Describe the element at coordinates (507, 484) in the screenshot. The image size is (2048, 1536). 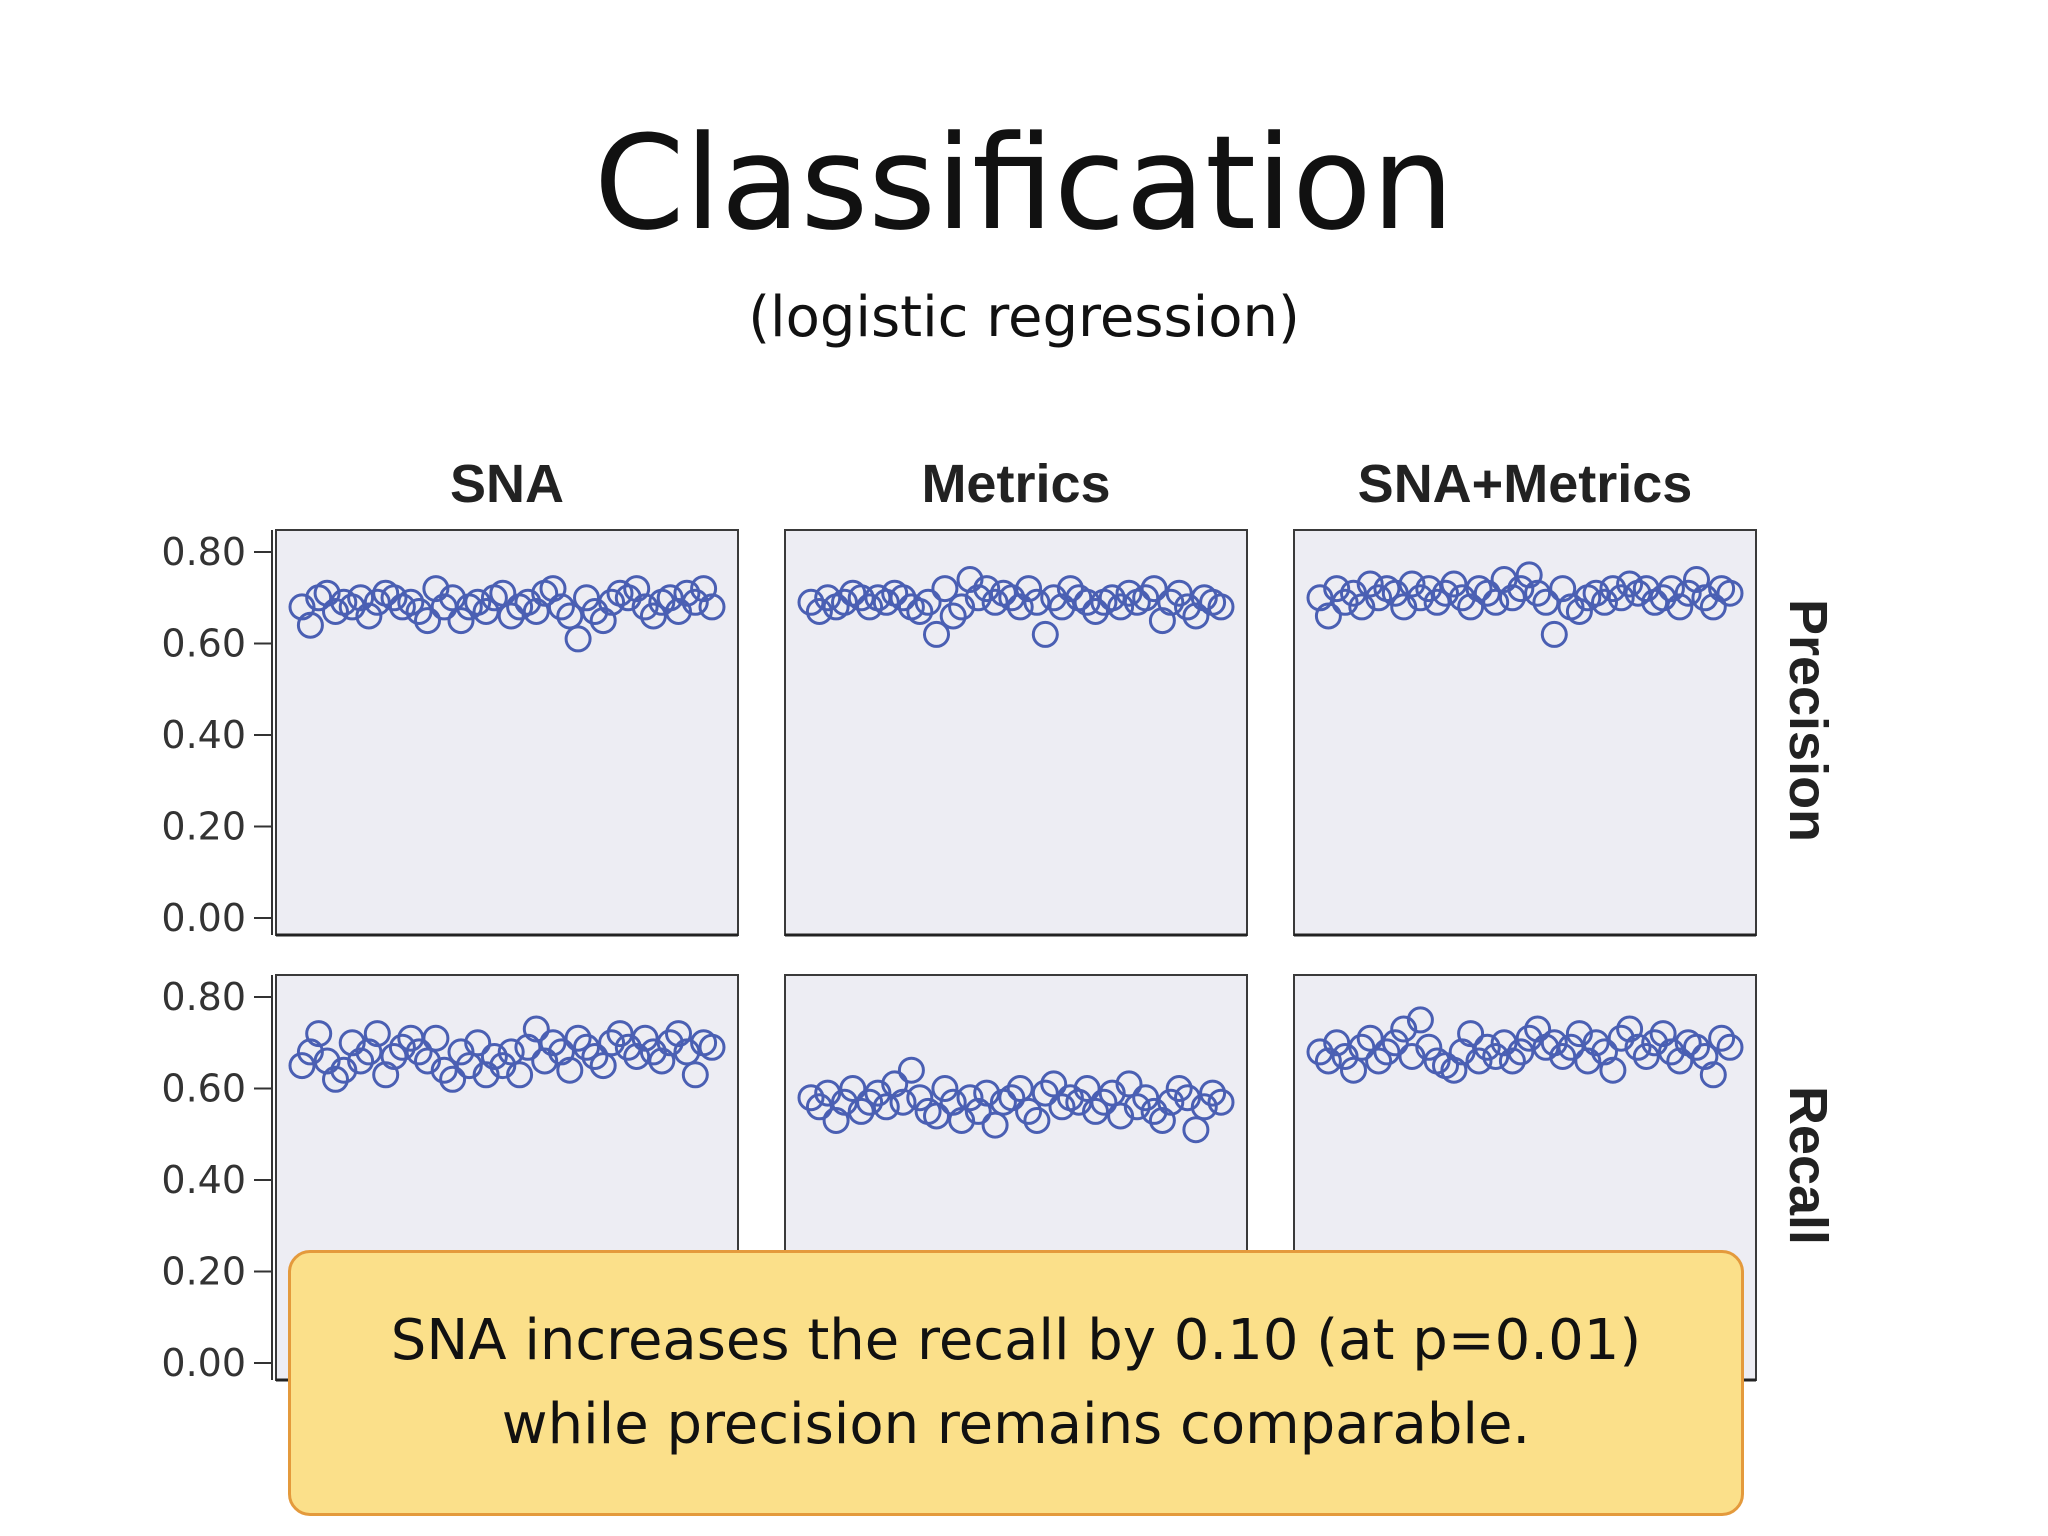
I see `column-title-sna: SNA` at that location.